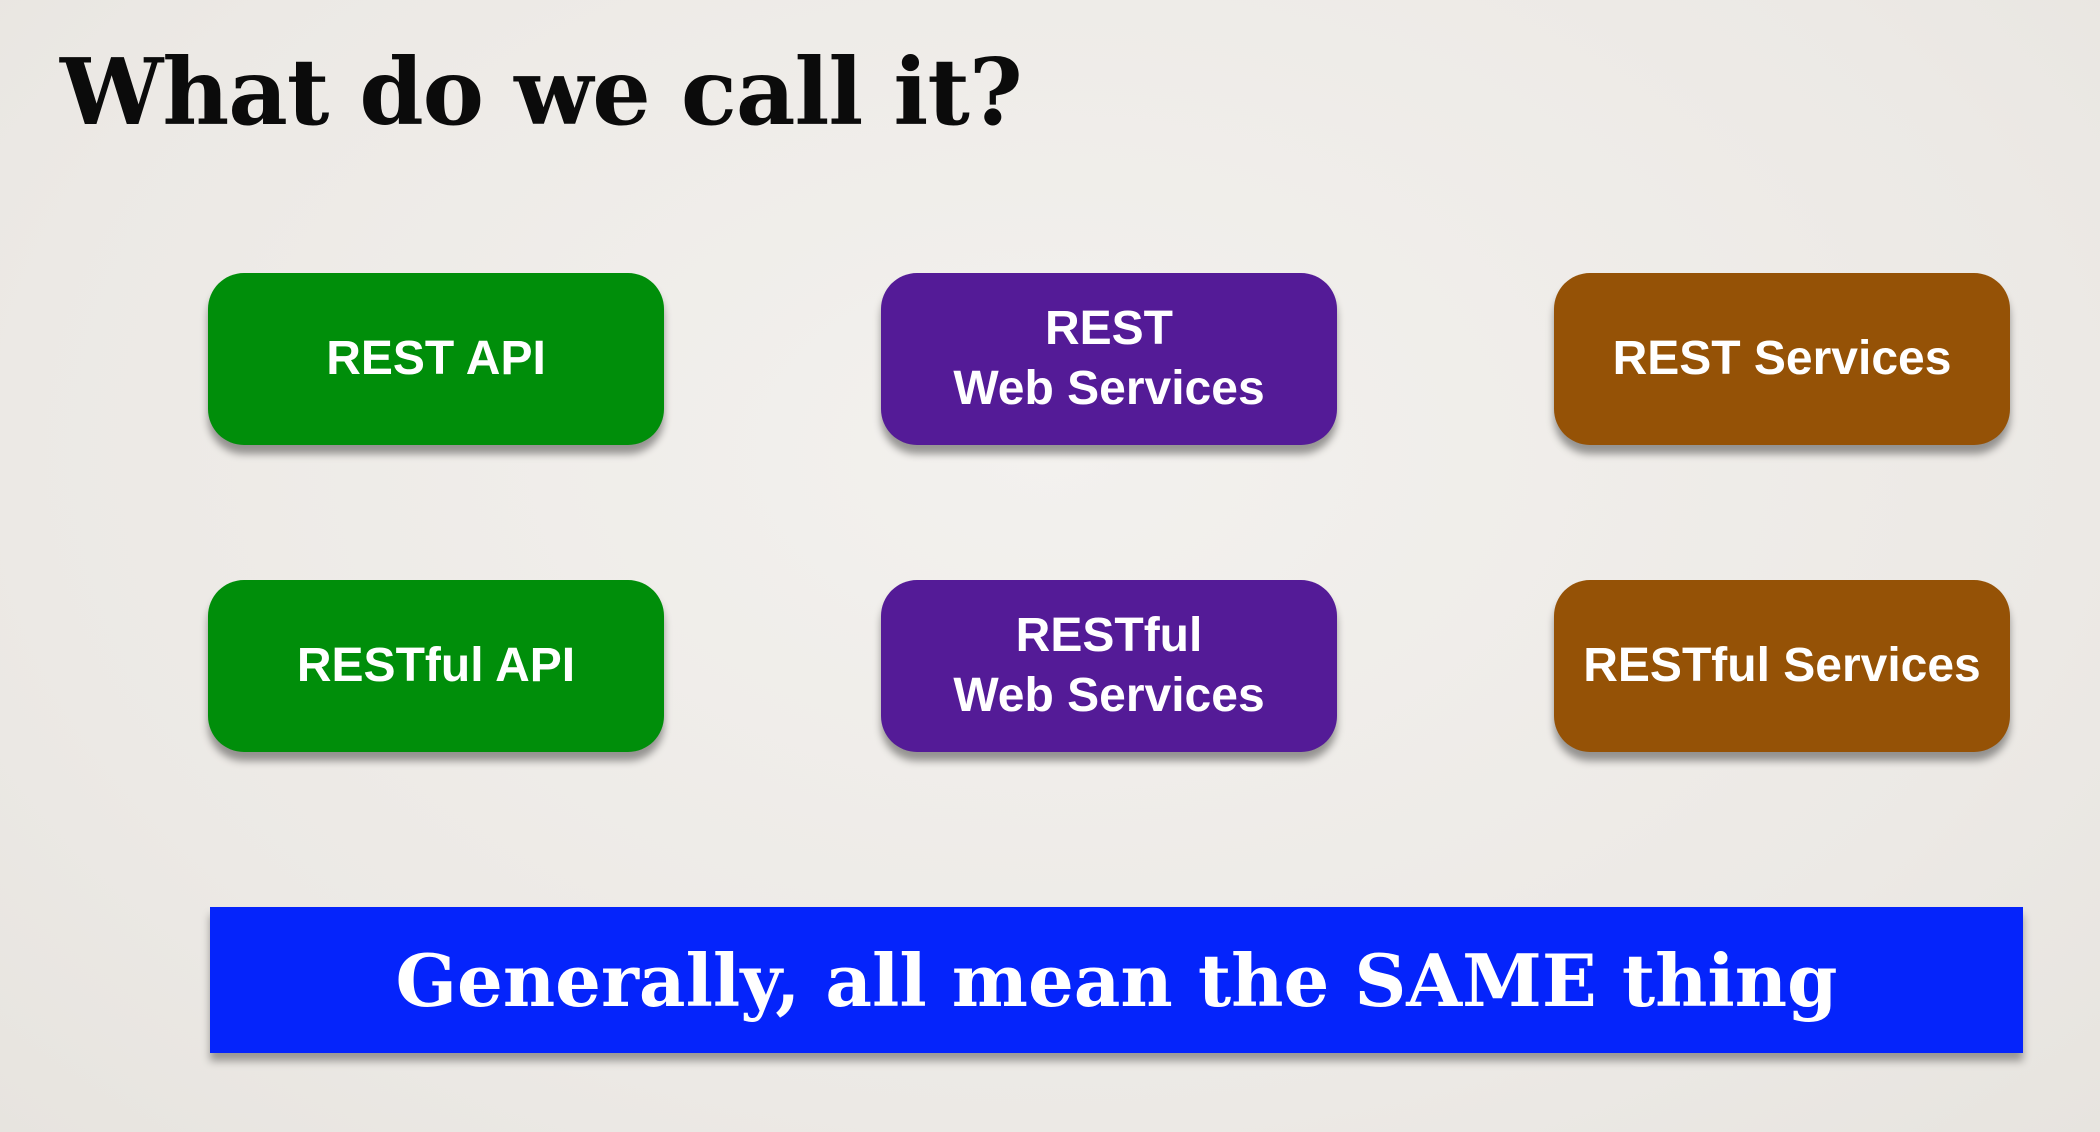 The height and width of the screenshot is (1132, 2100). What do you see at coordinates (541, 92) in the screenshot?
I see `slide-title: What do we call it?` at bounding box center [541, 92].